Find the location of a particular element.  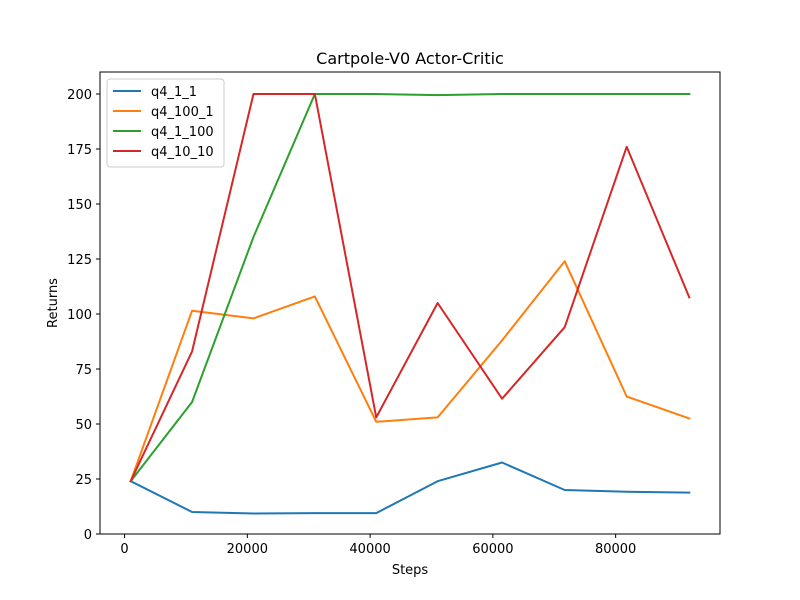

x-tick-label: 0 is located at coordinates (124, 549).